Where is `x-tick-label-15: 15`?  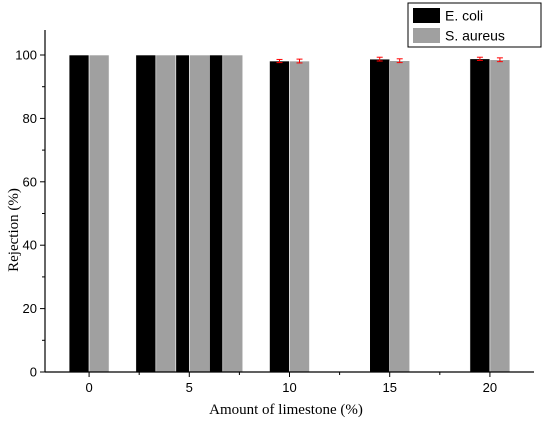
x-tick-label-15: 15 is located at coordinates (389, 387).